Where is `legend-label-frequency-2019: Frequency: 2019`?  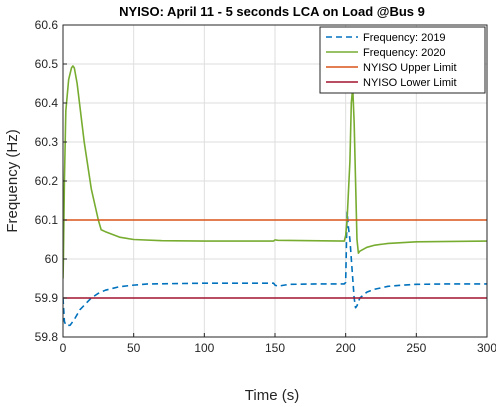 legend-label-frequency-2019: Frequency: 2019 is located at coordinates (404, 38).